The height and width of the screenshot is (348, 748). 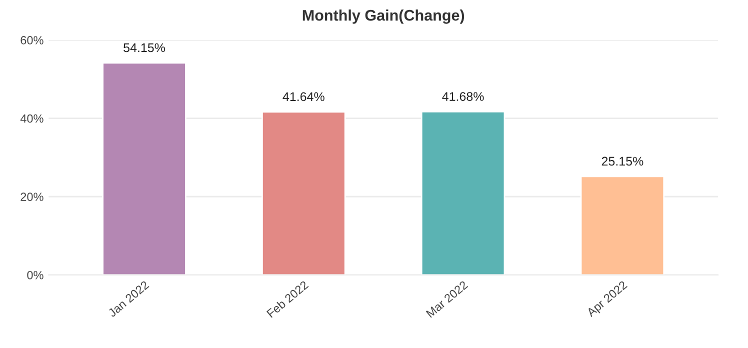 What do you see at coordinates (32, 197) in the screenshot?
I see `y-tick-label: 20%` at bounding box center [32, 197].